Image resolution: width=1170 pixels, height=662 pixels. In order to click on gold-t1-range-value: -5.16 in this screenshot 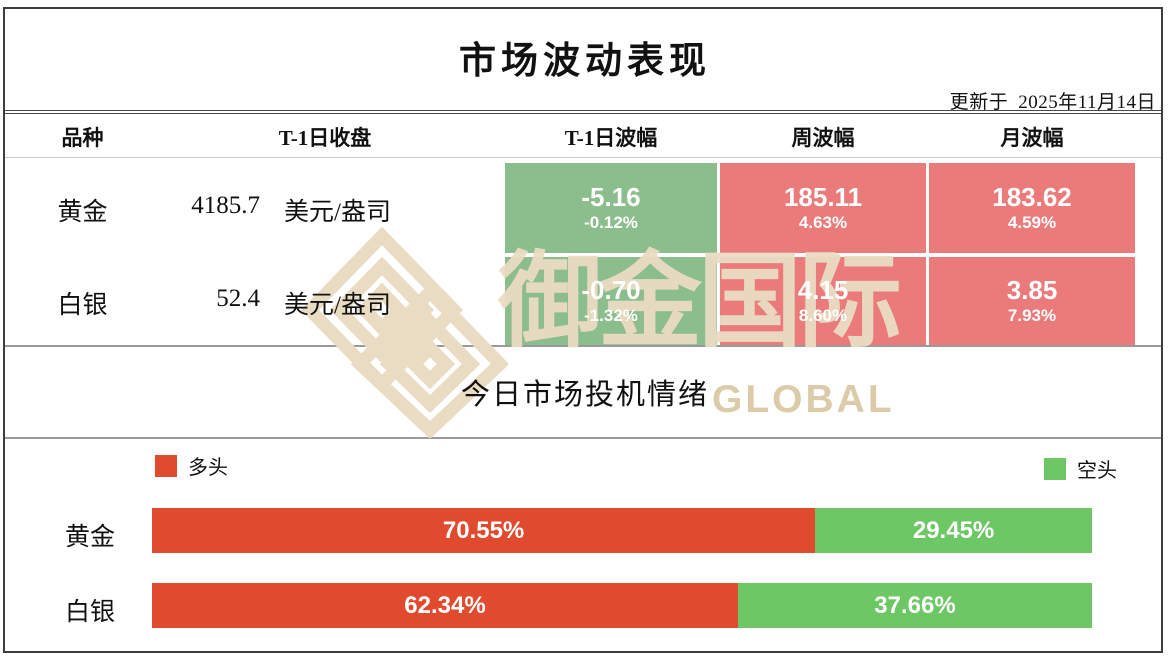, I will do `click(611, 197)`.